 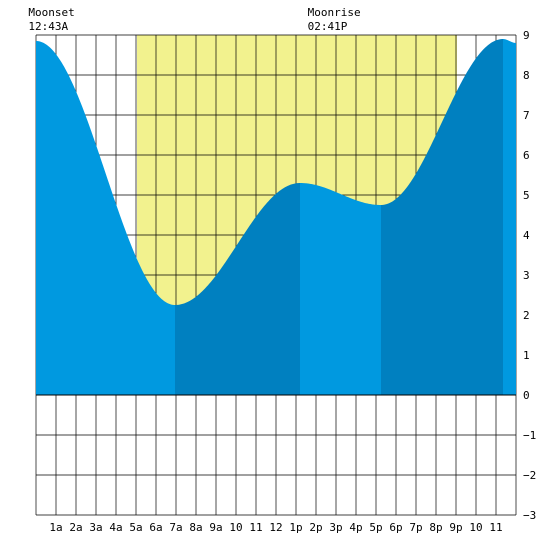 What do you see at coordinates (526, 155) in the screenshot?
I see `y-tick-label: 6` at bounding box center [526, 155].